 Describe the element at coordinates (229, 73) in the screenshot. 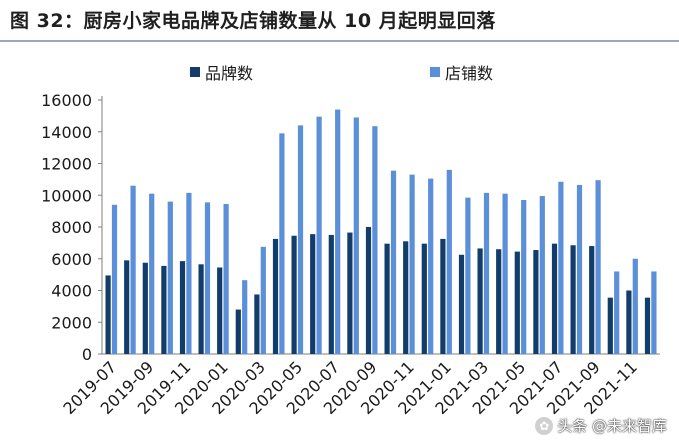

I see `legend-label-brand: 品牌数` at that location.